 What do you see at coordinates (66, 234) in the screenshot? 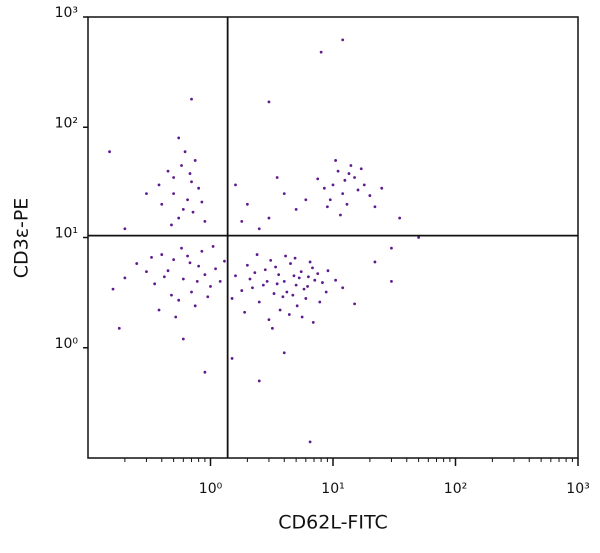
I see `y-tick-label: 10¹` at bounding box center [66, 234].